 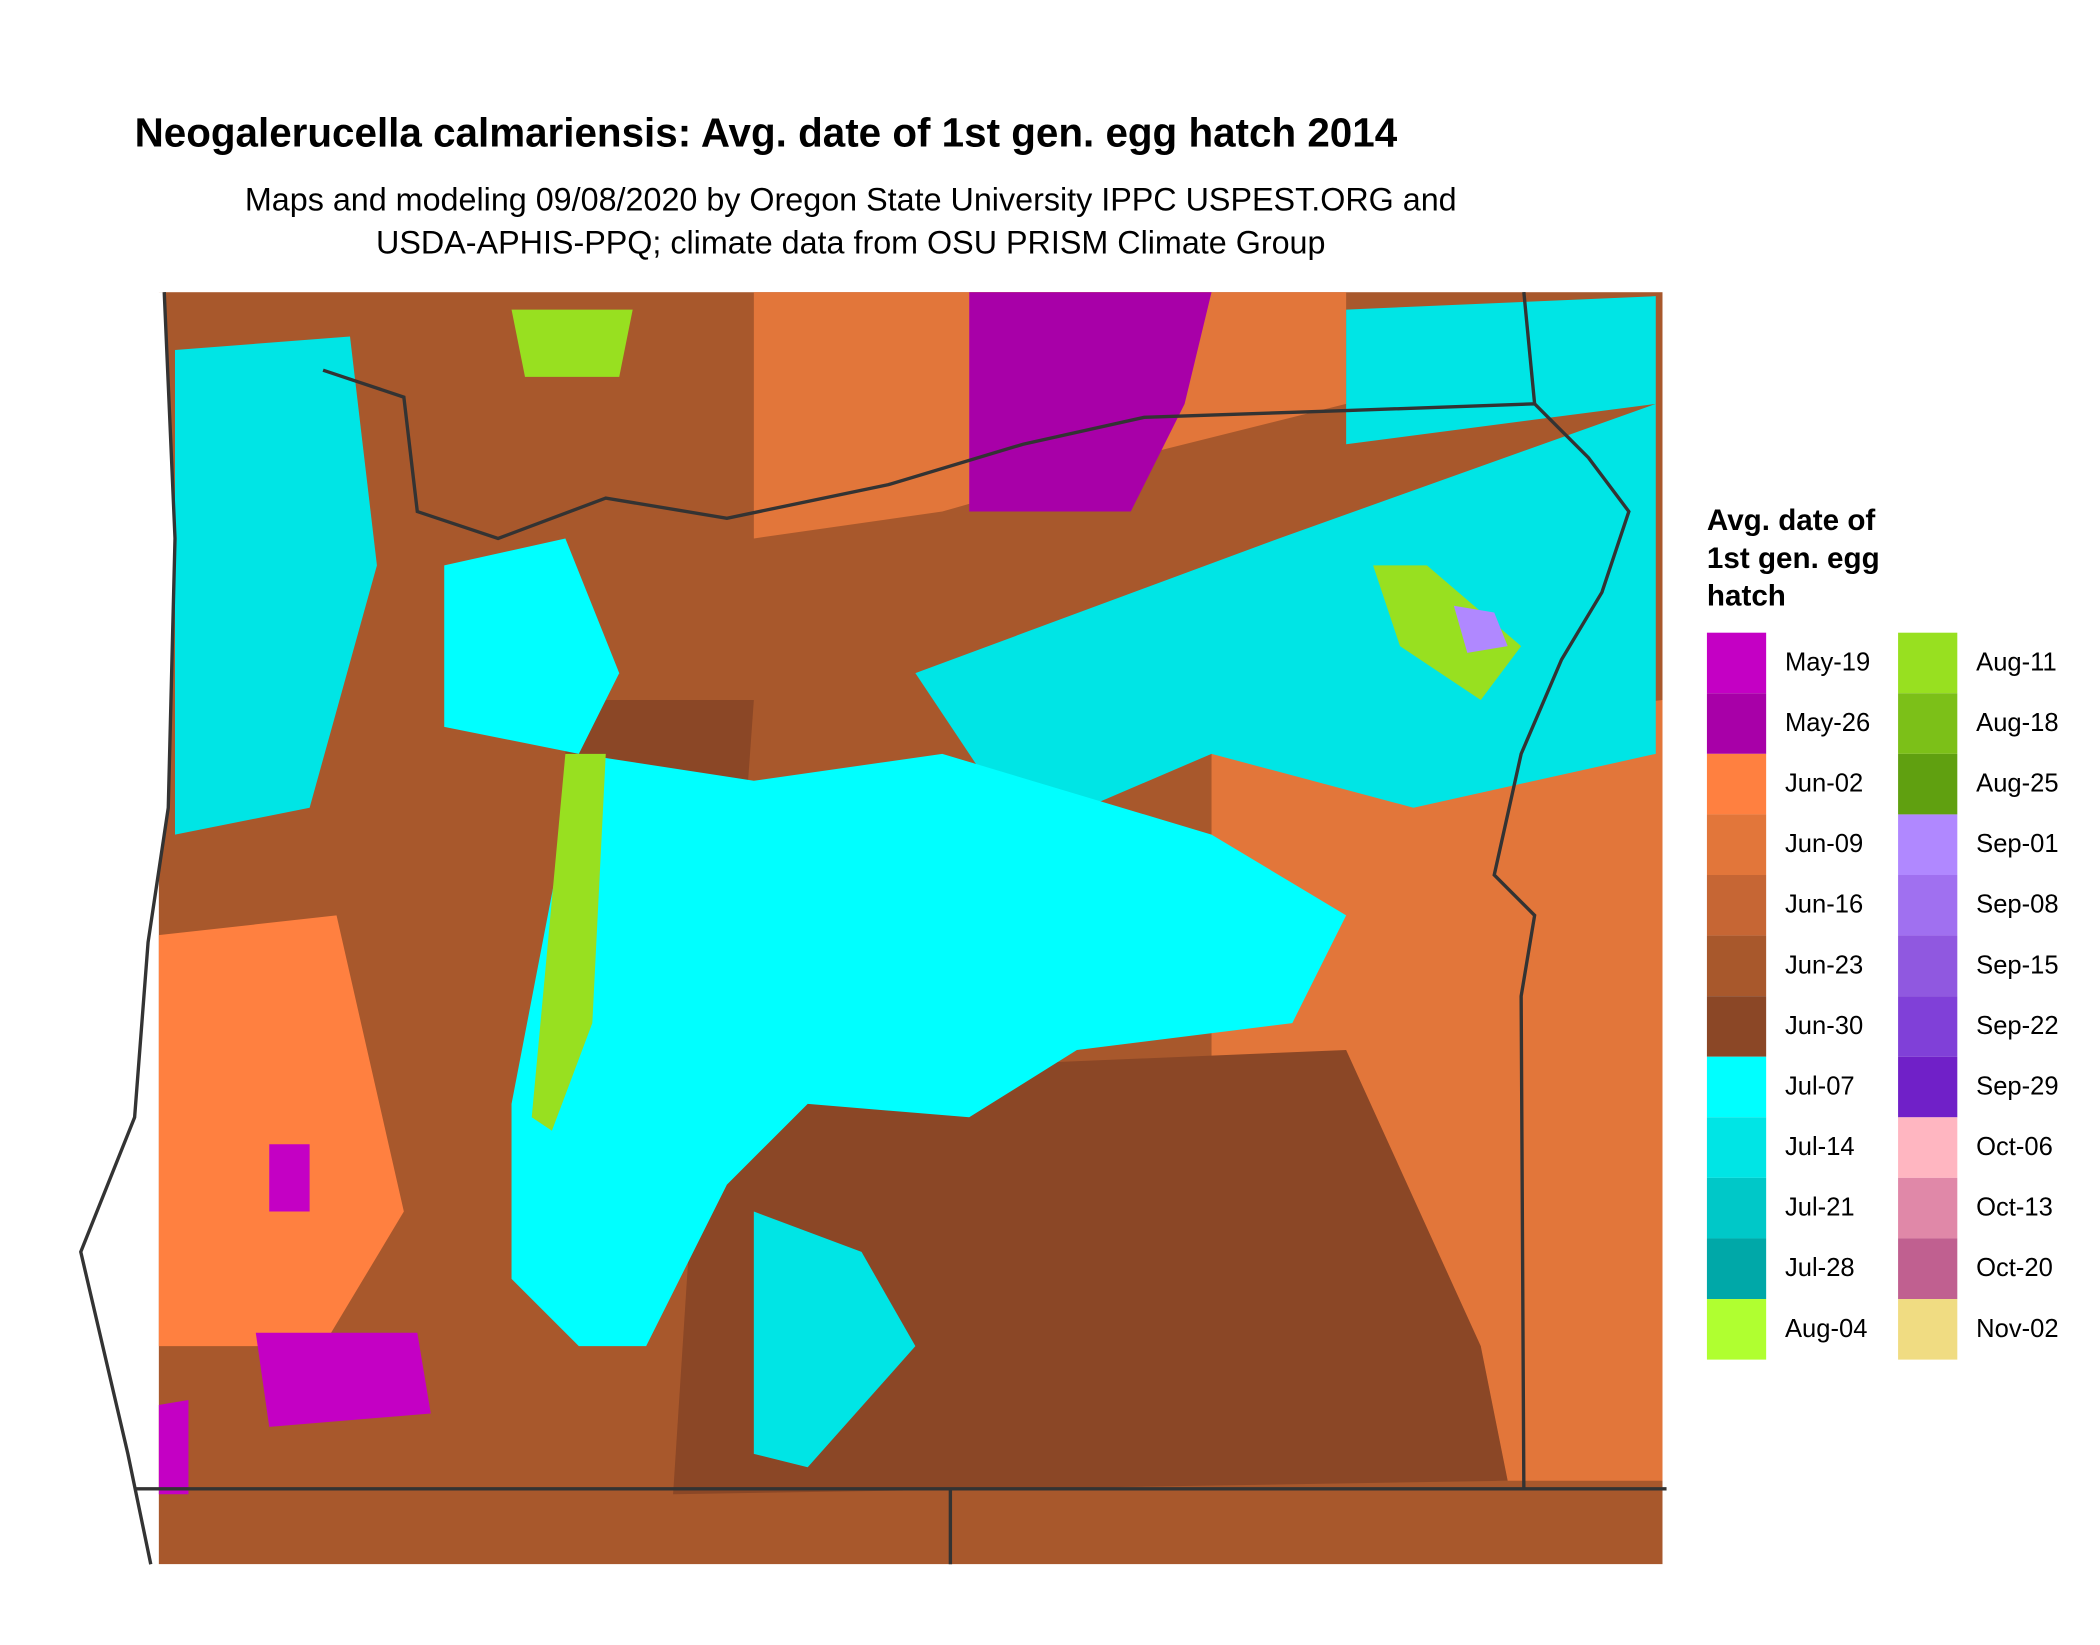 I want to click on legend-label: Oct-20, so click(x=2014, y=1268).